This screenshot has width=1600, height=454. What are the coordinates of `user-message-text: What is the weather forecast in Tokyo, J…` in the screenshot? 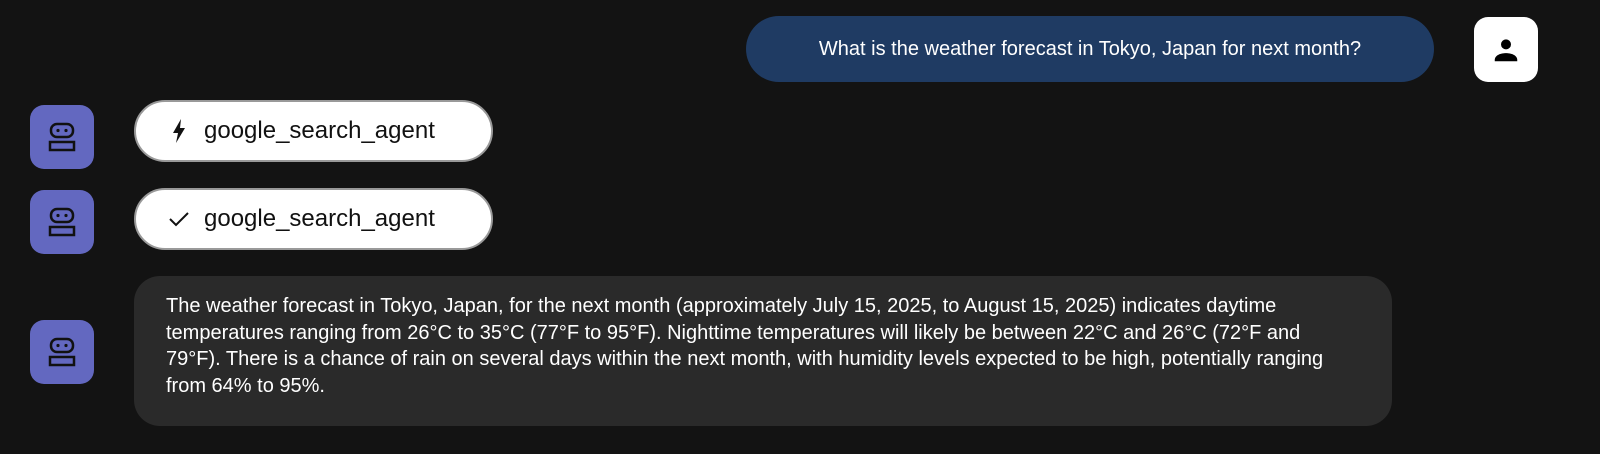 It's located at (1090, 48).